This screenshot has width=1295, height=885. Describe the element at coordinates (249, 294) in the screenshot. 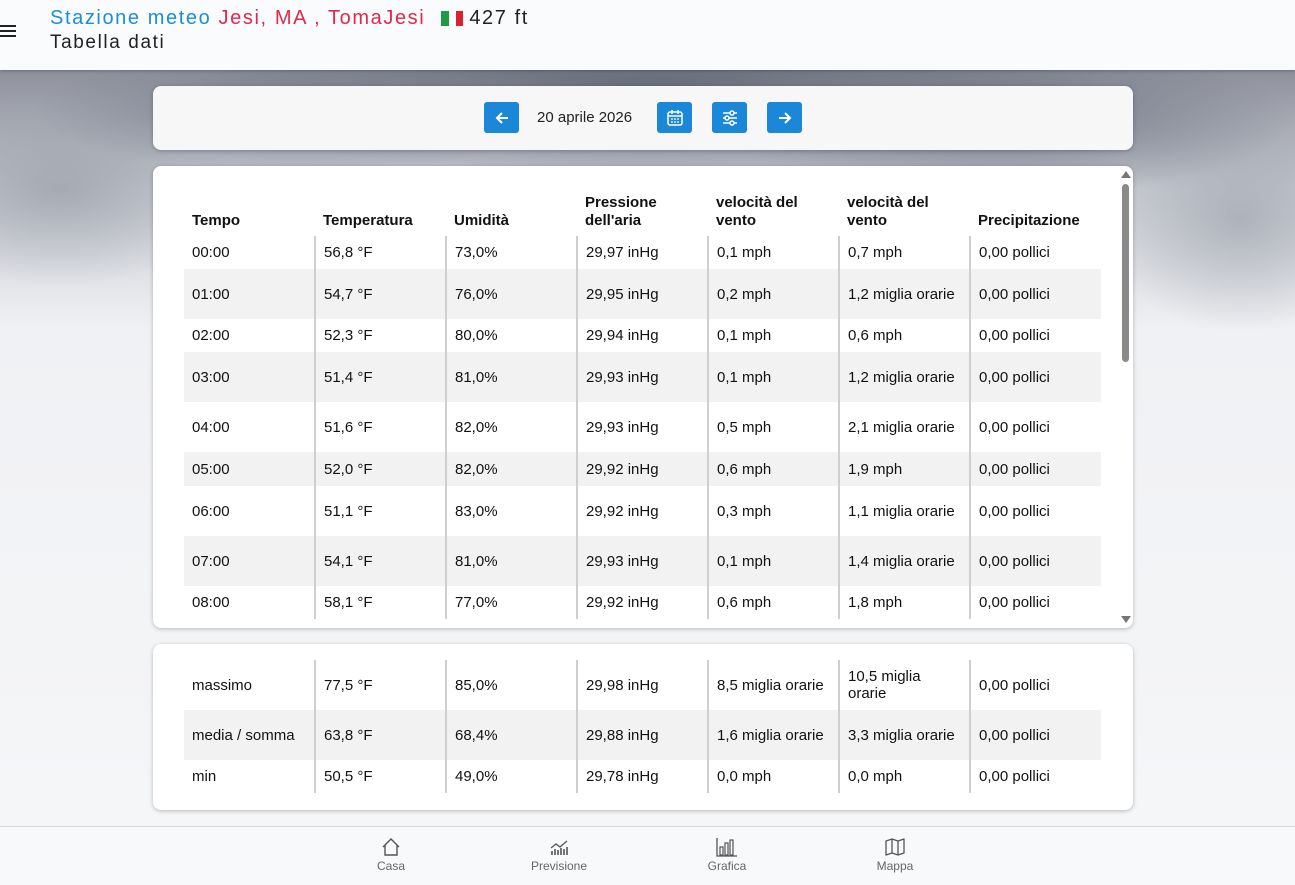

I see `table-cell: 01:00` at that location.